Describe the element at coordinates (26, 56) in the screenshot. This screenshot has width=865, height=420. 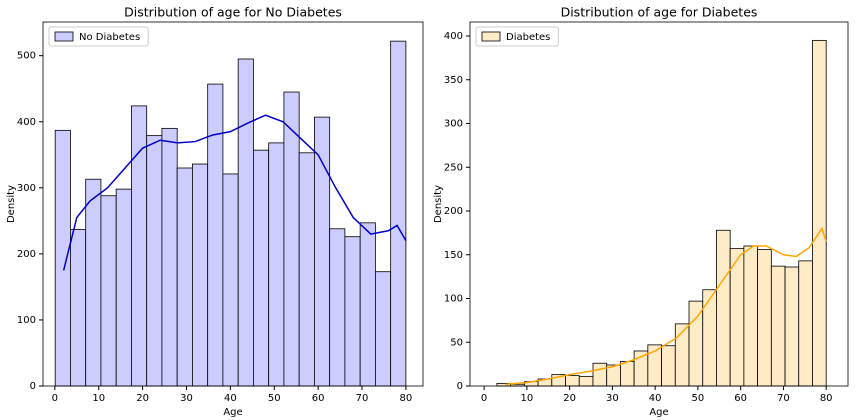
I see `y-tick-label: 500` at that location.